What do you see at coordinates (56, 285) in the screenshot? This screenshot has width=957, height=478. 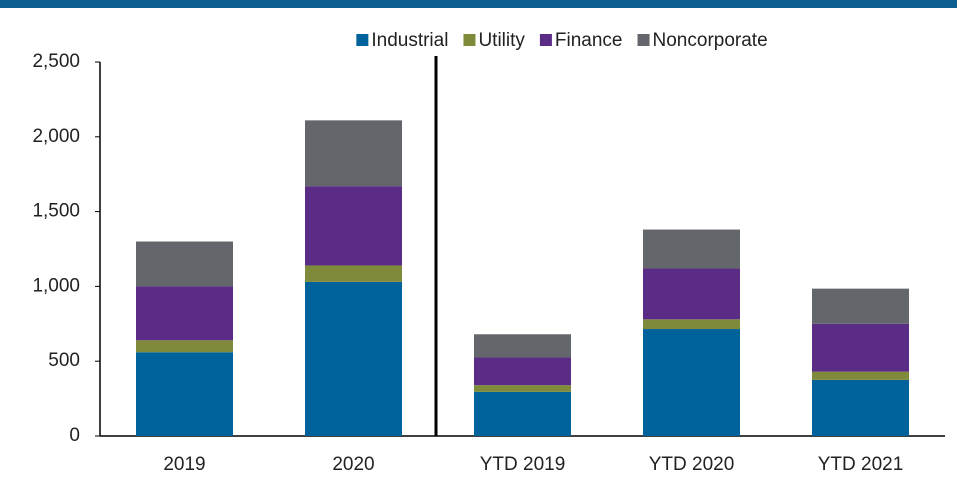 I see `y-tick-label: 1,000` at bounding box center [56, 285].